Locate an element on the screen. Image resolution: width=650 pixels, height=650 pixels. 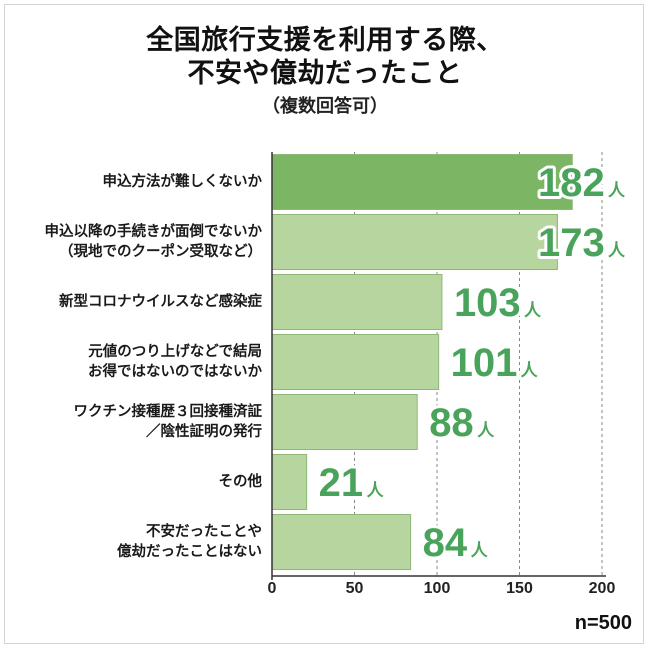
category-label-5-line-0: その他 is located at coordinates (240, 482).